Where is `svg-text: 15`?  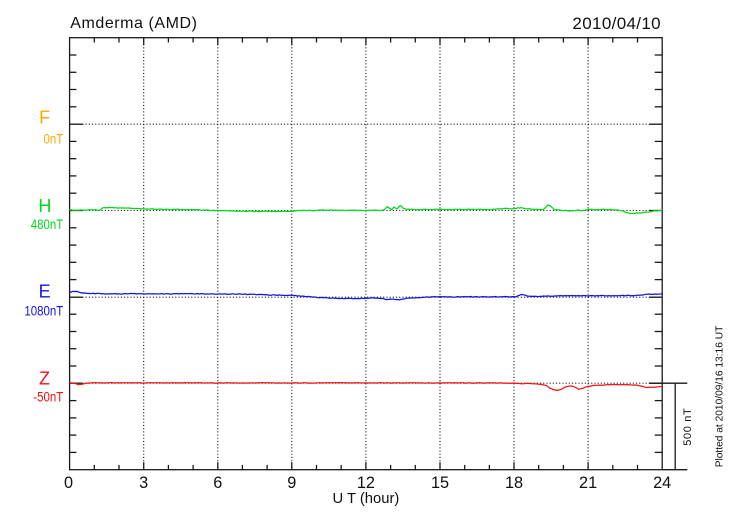 svg-text: 15 is located at coordinates (440, 483).